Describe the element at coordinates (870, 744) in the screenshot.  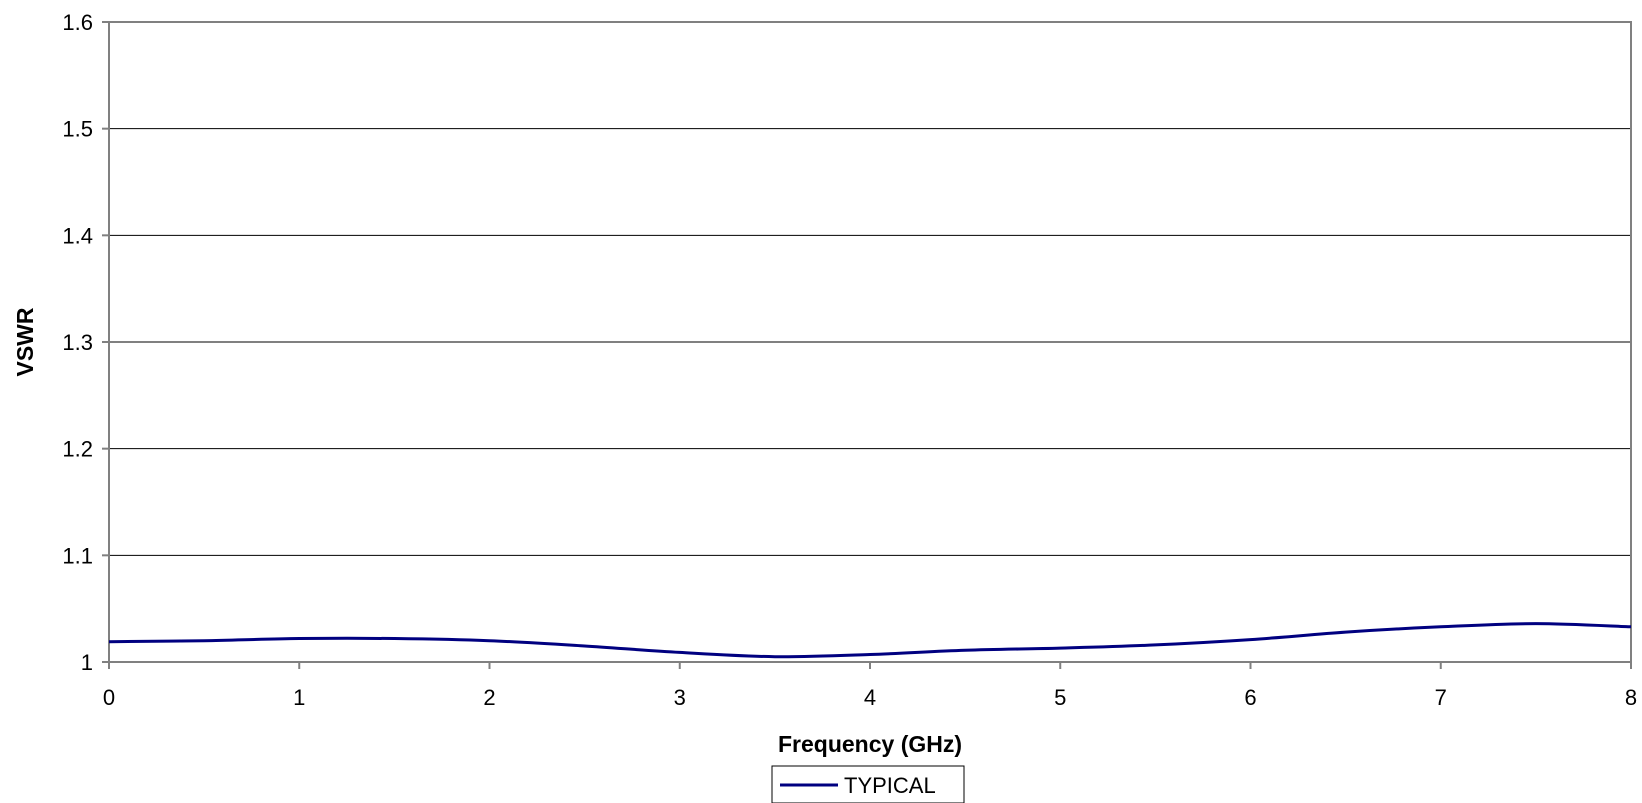
I see `x-axis-title: Frequency (GHz)` at that location.